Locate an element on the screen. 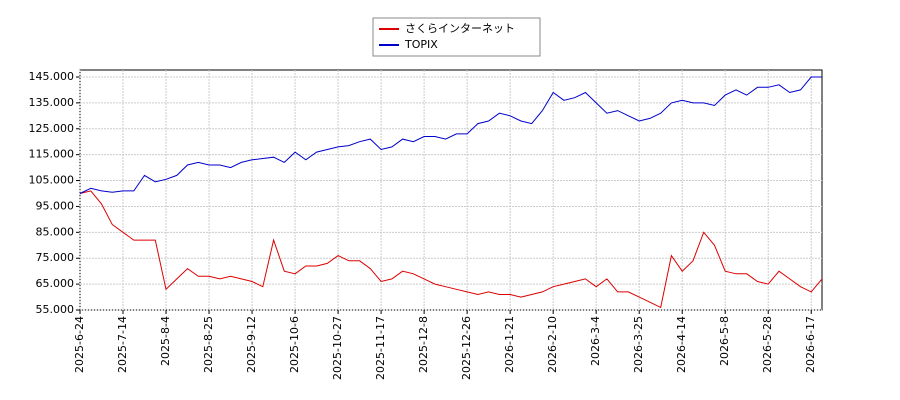 Image resolution: width=900 pixels, height=400 pixels. legend-label: TOPIX is located at coordinates (421, 44).